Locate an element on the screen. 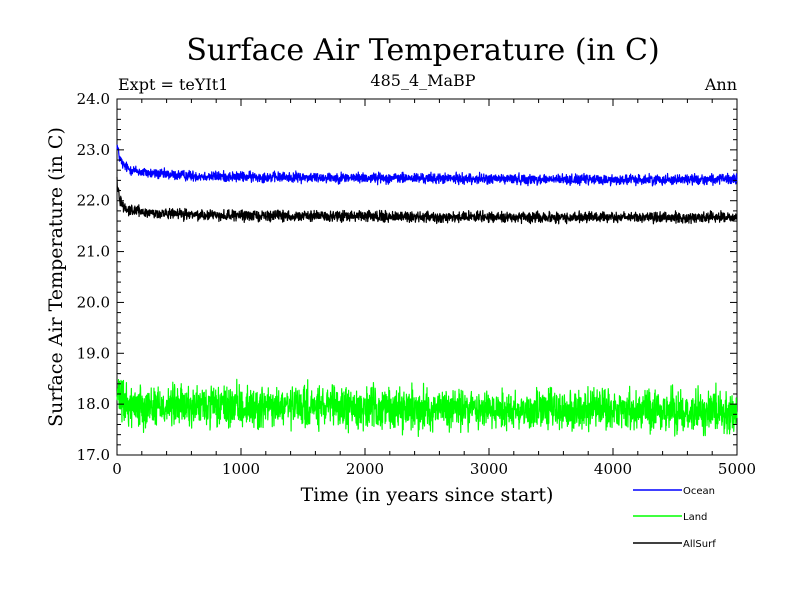 This screenshot has width=800, height=600. y-tick-label: 20.0 is located at coordinates (93, 302).